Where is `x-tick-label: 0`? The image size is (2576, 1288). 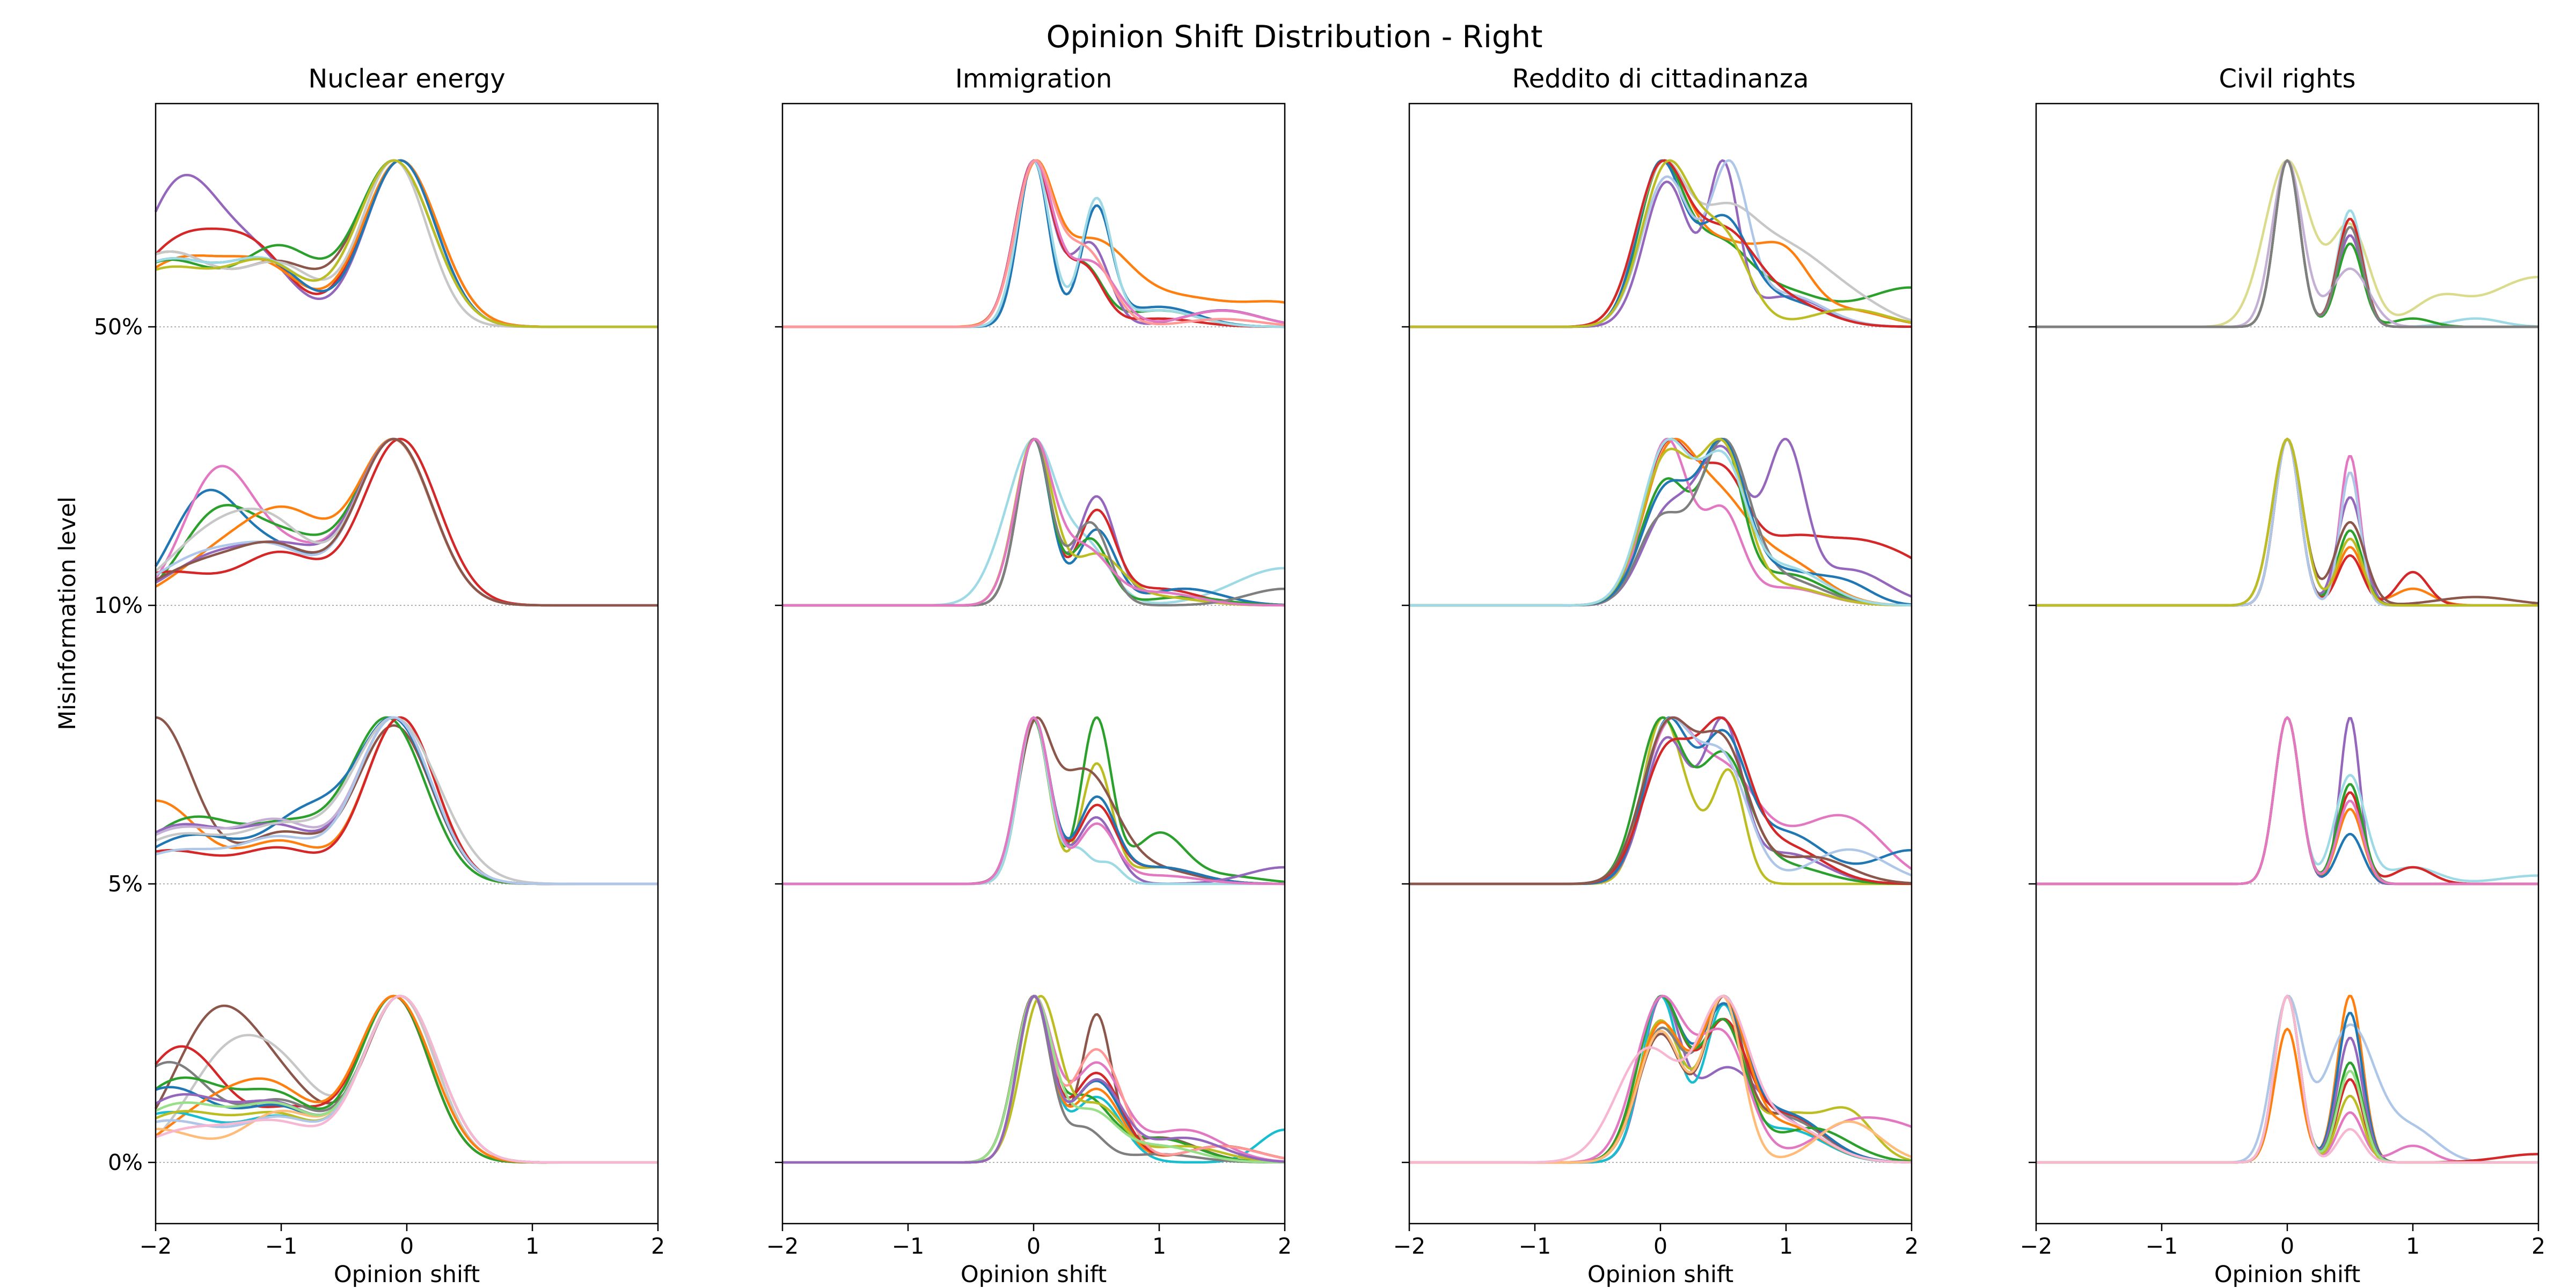 x-tick-label: 0 is located at coordinates (1660, 1246).